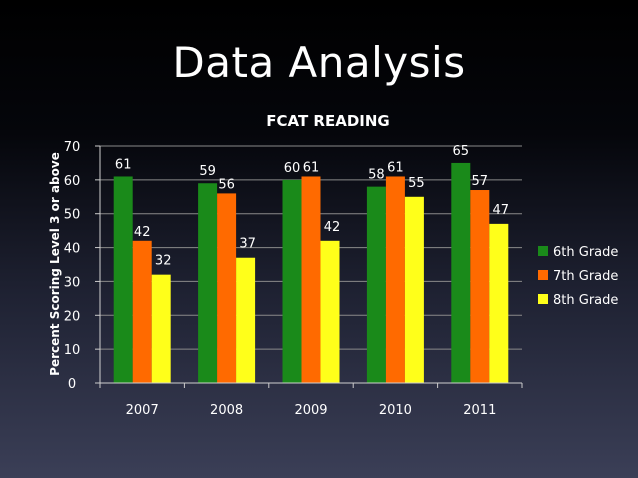 The height and width of the screenshot is (478, 638). Describe the element at coordinates (501, 210) in the screenshot. I see `data-label: 47` at that location.